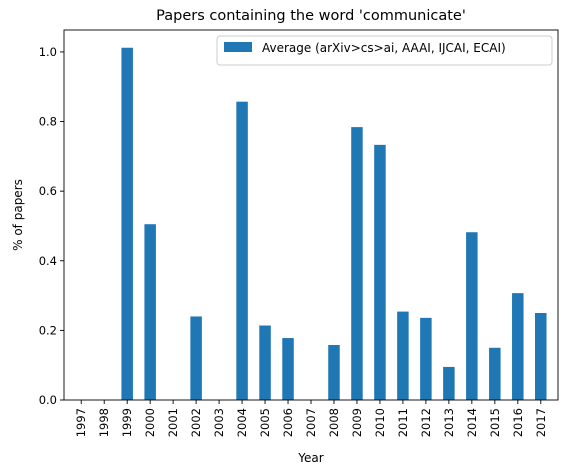  What do you see at coordinates (449, 422) in the screenshot?
I see `x-tick-label: 2013` at bounding box center [449, 422].